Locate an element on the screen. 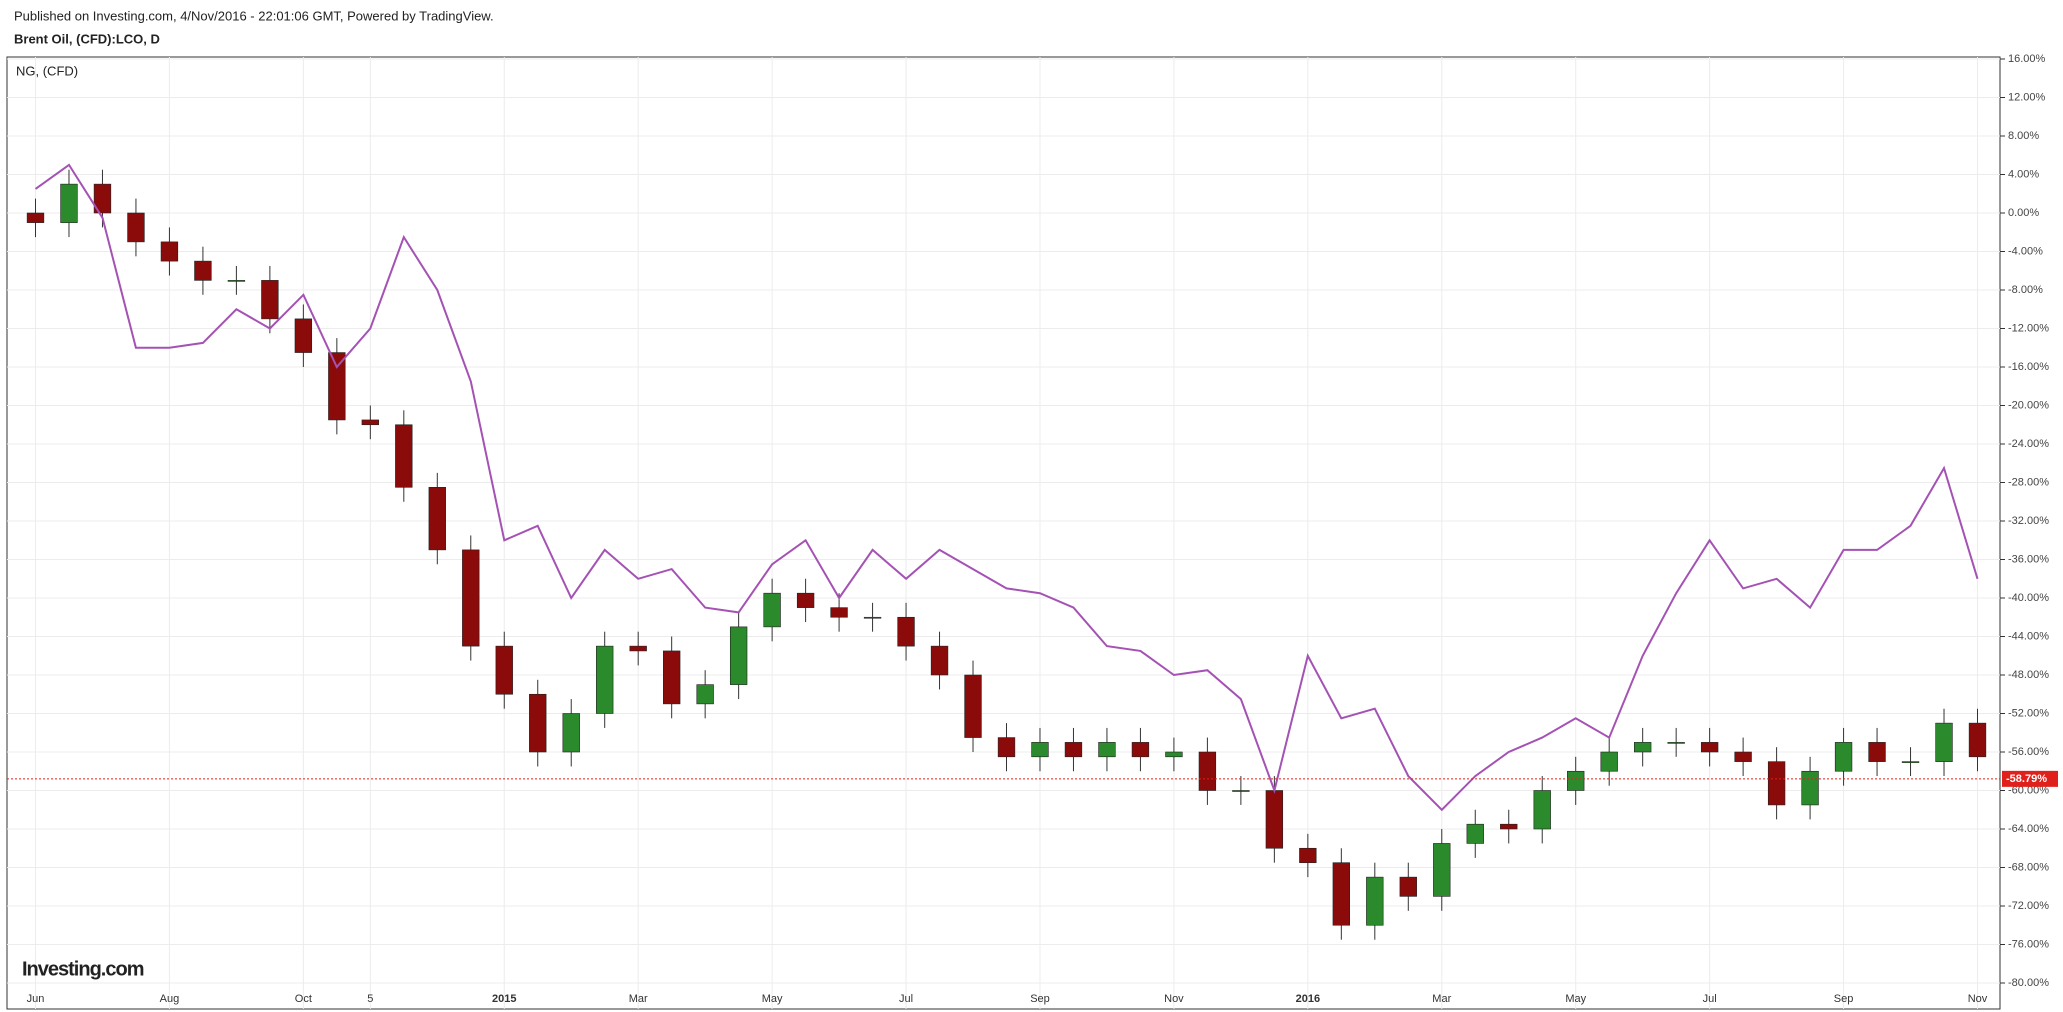  y-tick-label: -44.00% is located at coordinates (2028, 636).